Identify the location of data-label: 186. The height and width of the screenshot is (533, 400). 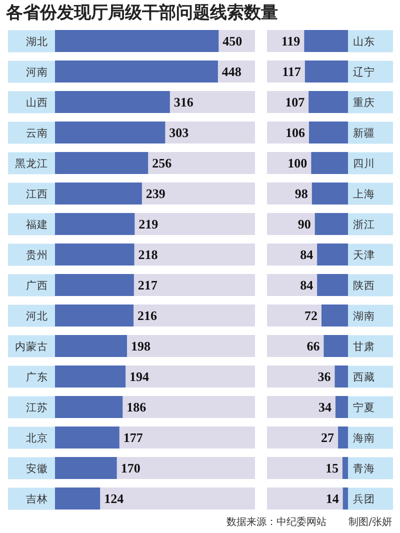
(136, 407).